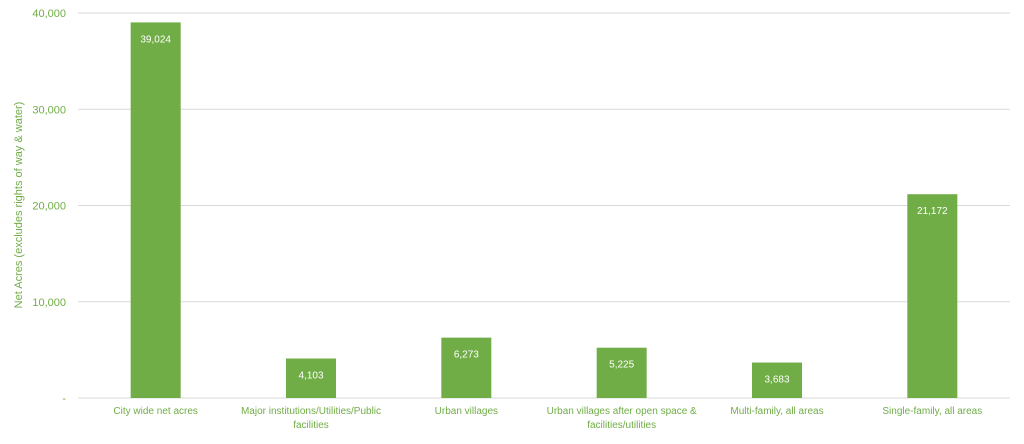 The width and height of the screenshot is (1024, 444). Describe the element at coordinates (155, 411) in the screenshot. I see `category-label: City wide net acres` at that location.